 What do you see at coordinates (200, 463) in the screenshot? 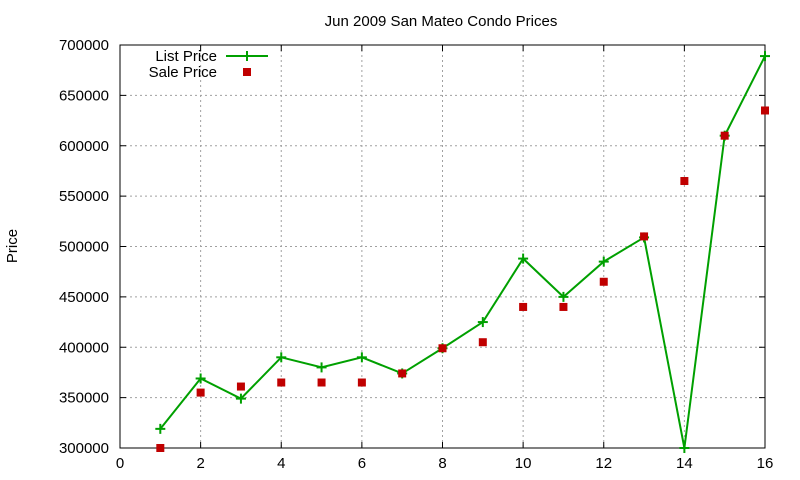
I see `x-tick-label: 2` at bounding box center [200, 463].